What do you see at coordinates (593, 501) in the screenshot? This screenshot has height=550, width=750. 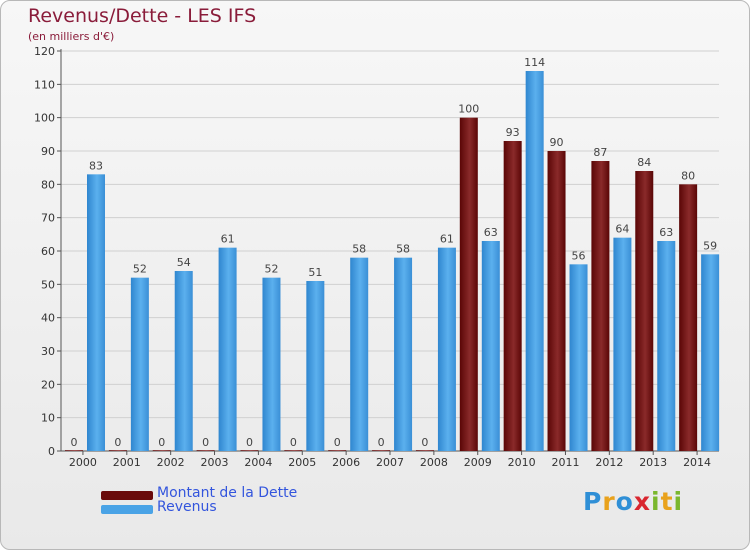 I see `logo-letter: P` at bounding box center [593, 501].